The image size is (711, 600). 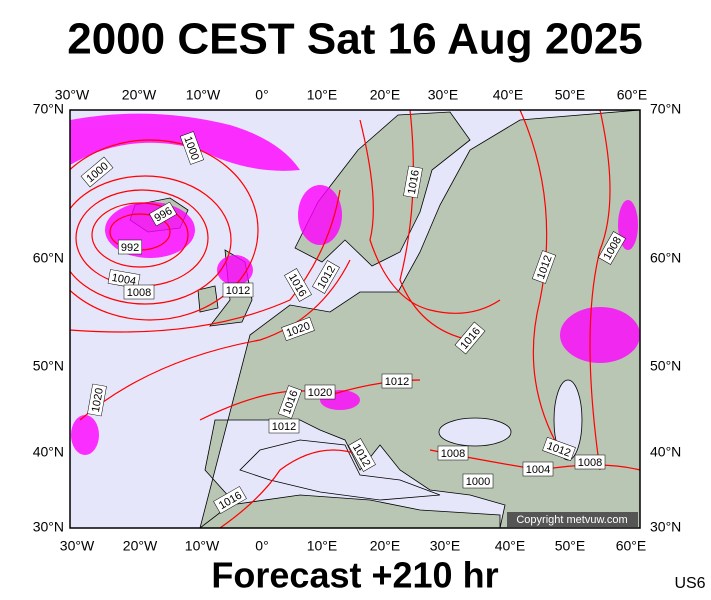 What do you see at coordinates (385, 546) in the screenshot?
I see `lon-label-bottom: 20°E` at bounding box center [385, 546].